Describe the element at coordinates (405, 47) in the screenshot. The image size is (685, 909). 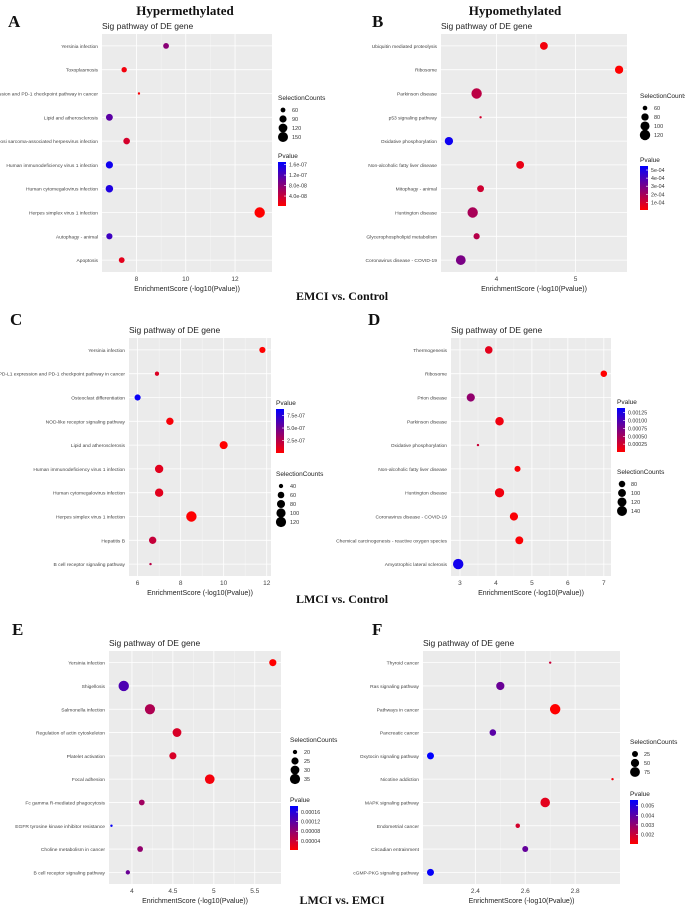
I see `y-category-label: Ubiquitin mediated proteolysis` at that location.